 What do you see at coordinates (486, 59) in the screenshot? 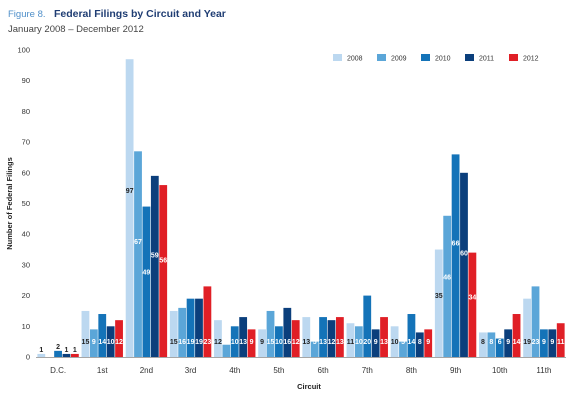
I see `legend-label: 2011` at bounding box center [486, 59].